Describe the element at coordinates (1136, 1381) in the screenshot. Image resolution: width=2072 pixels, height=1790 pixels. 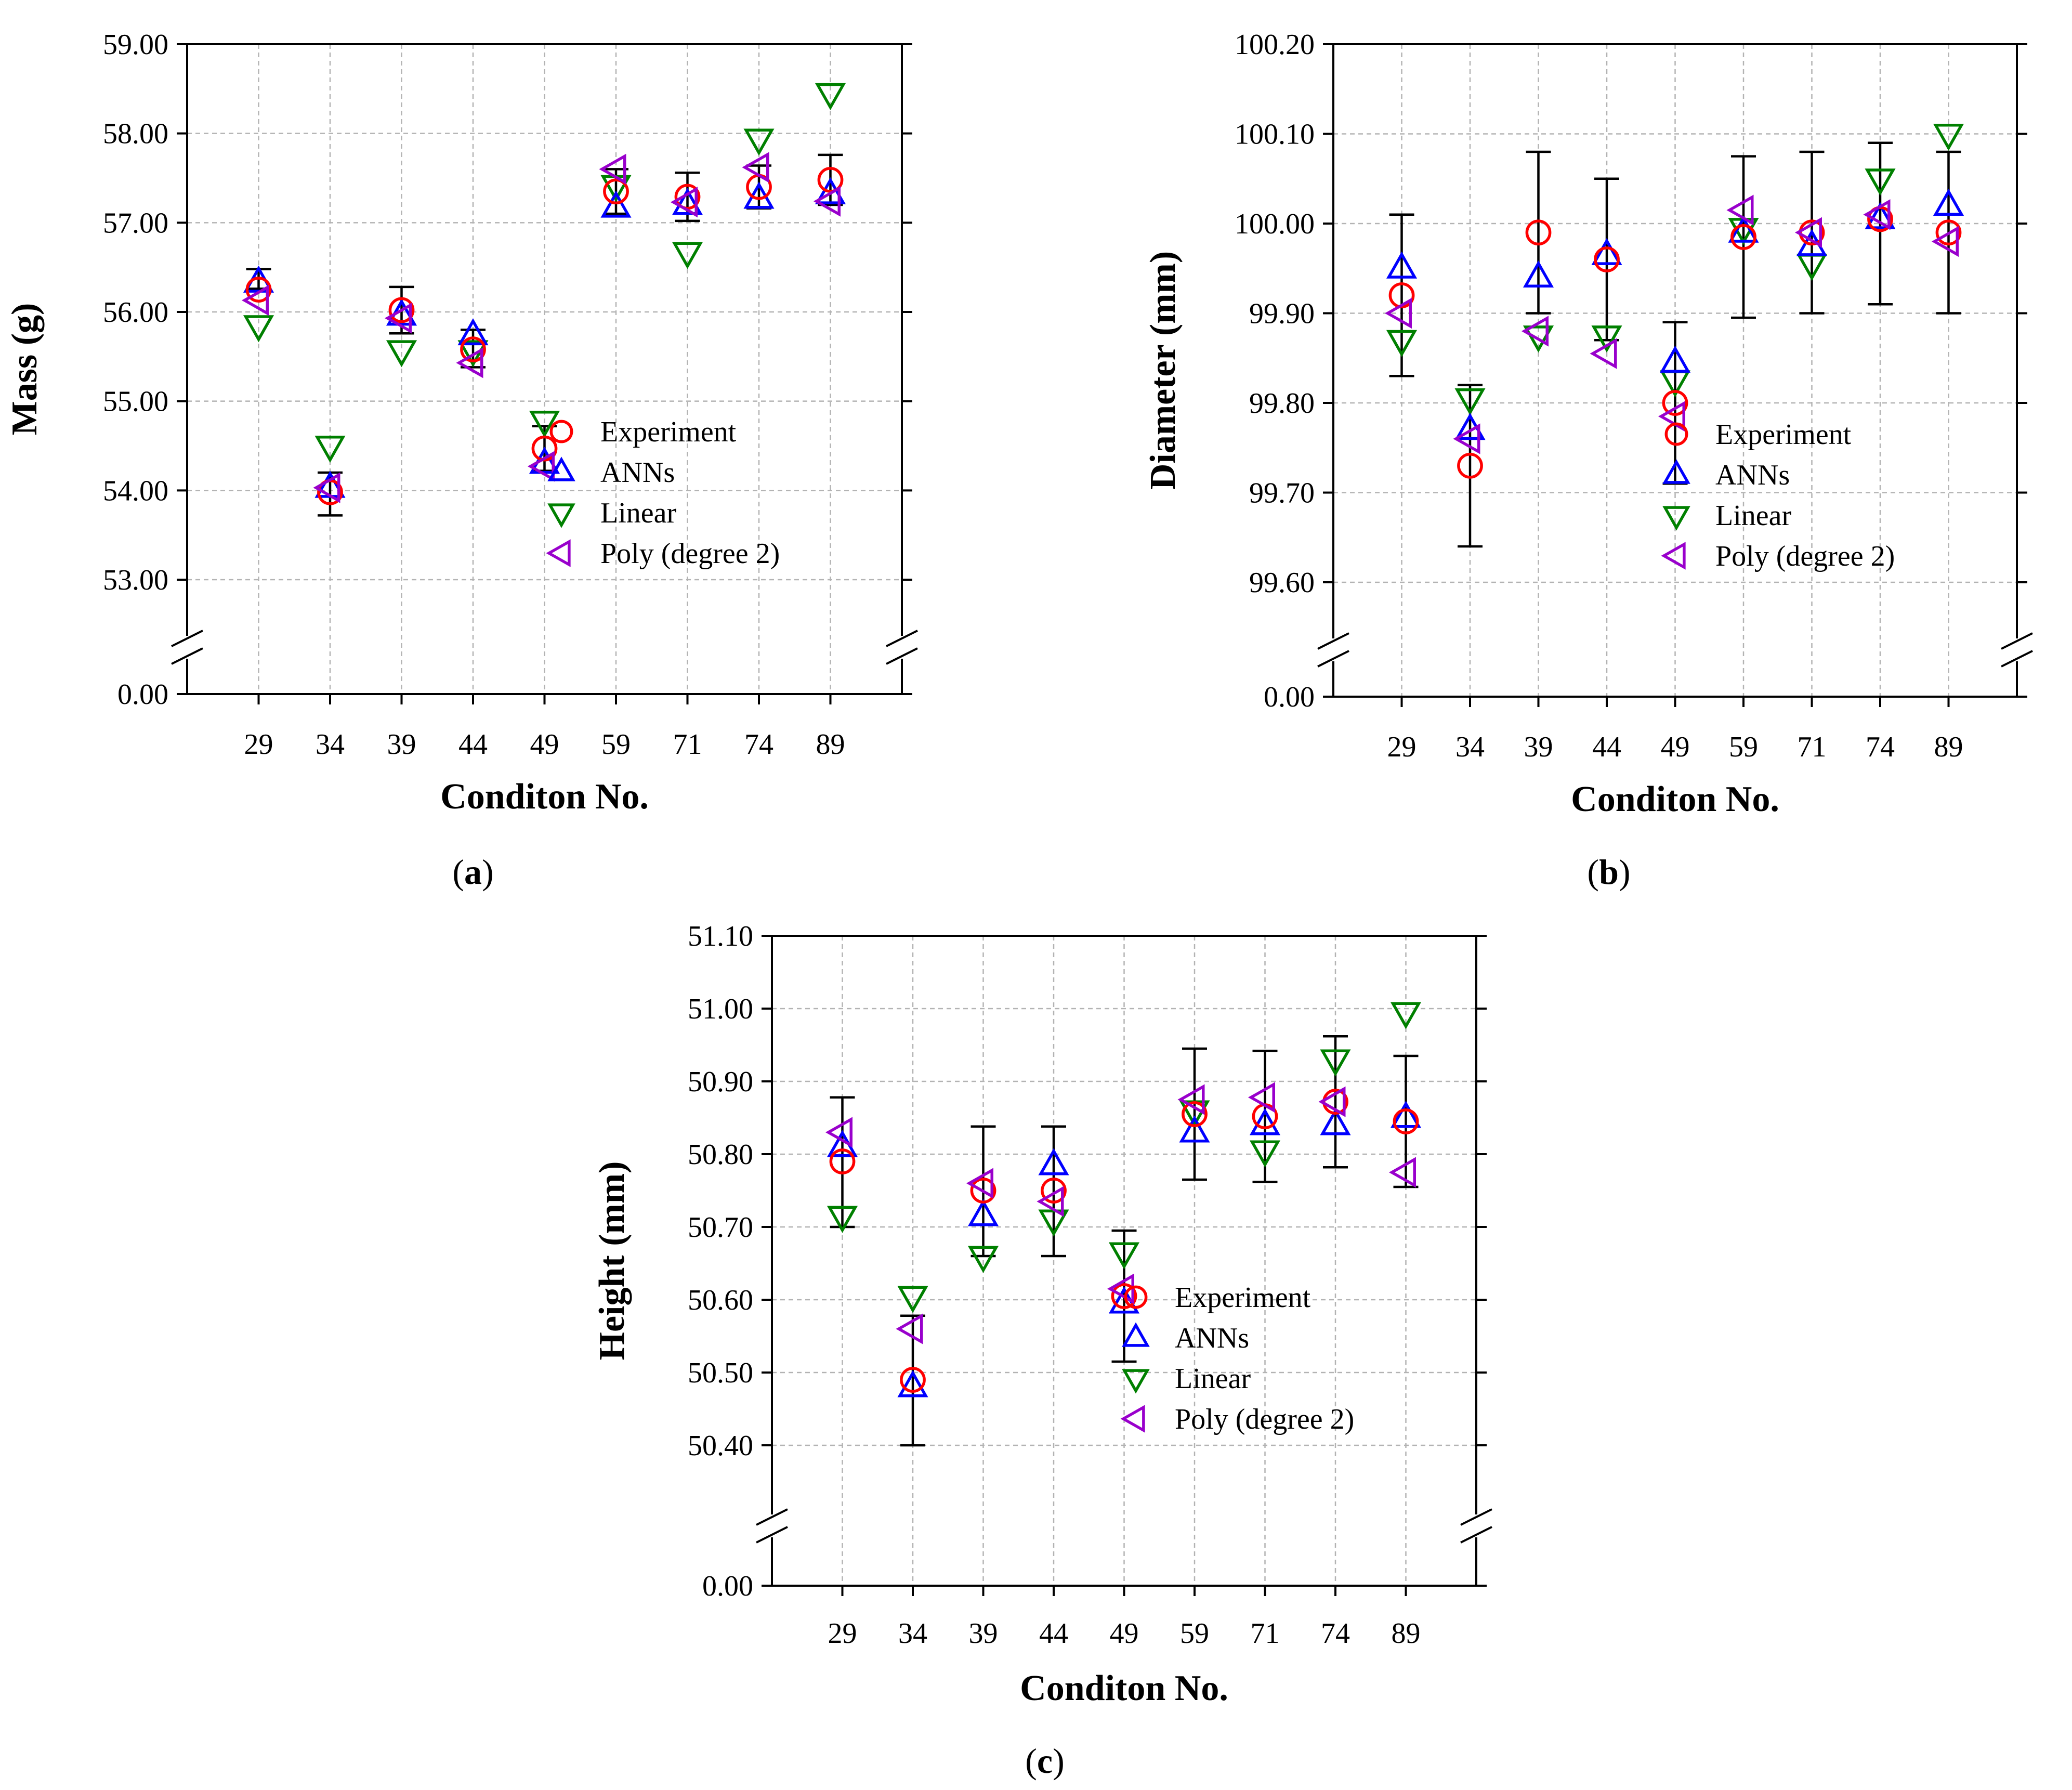
I see `legend-marker-linear` at that location.